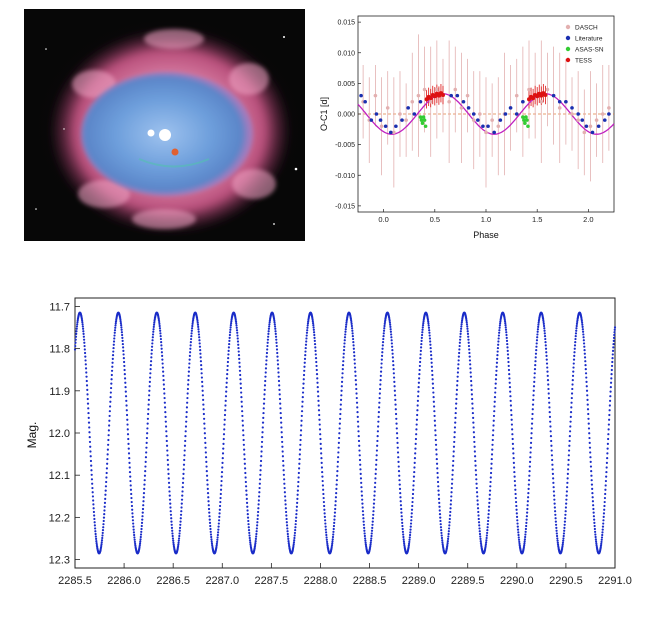 The height and width of the screenshot is (625, 650). I want to click on oc-point-asas-sn, so click(423, 117).